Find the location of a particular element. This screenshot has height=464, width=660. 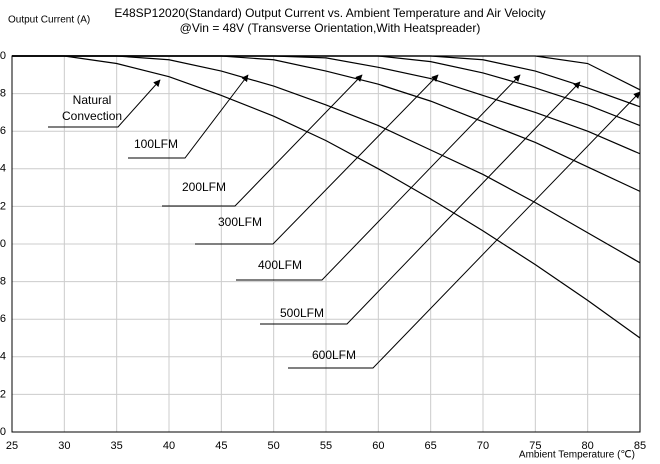

y-tick-label: 20 is located at coordinates (3, 56).